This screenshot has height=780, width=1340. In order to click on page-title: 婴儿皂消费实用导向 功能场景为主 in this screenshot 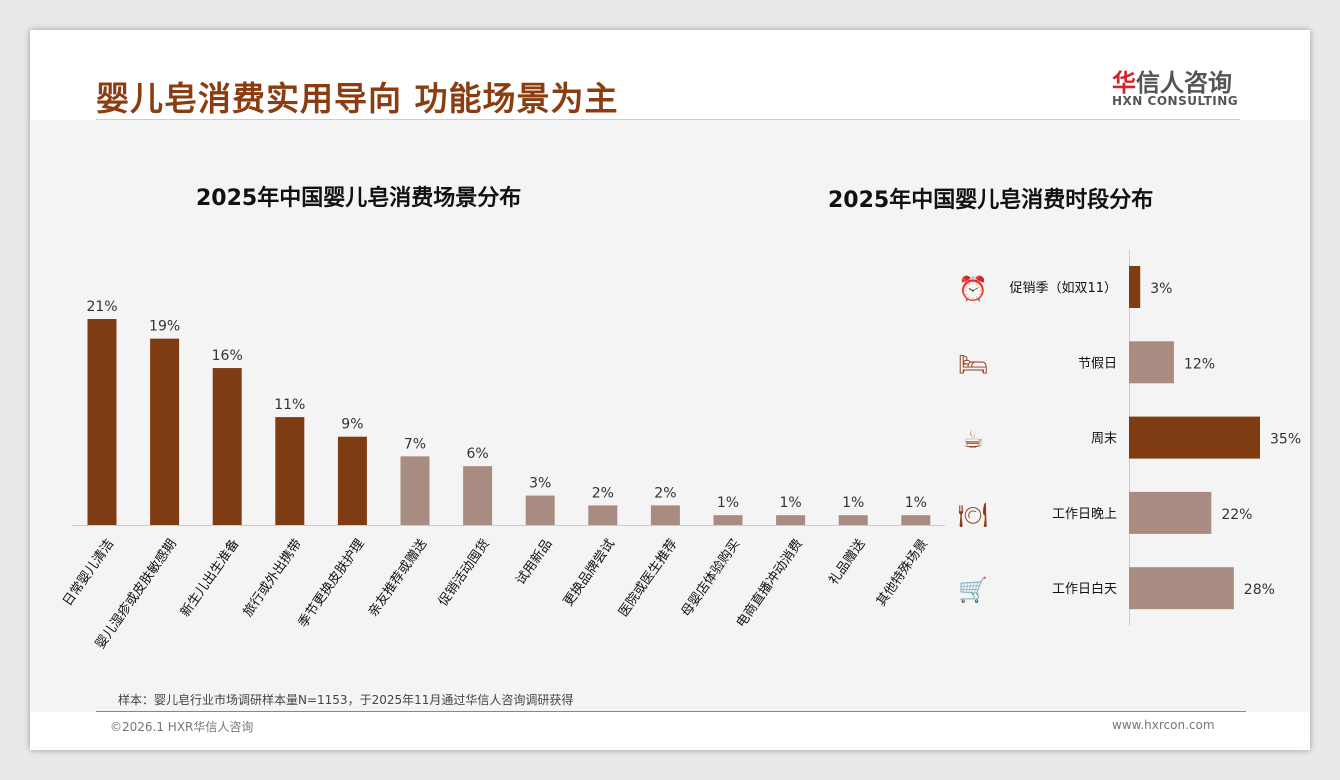, I will do `click(357, 98)`.